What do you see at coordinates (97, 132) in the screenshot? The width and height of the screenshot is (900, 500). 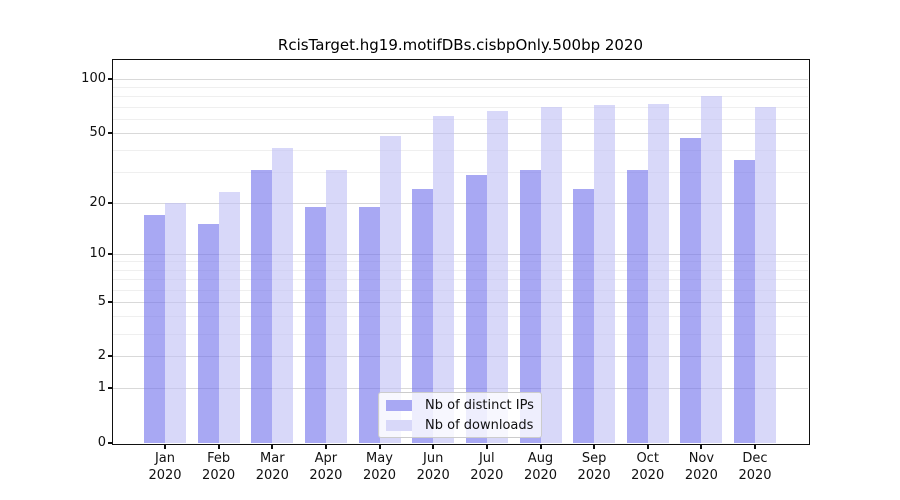 I see `y-tick-label: 50` at bounding box center [97, 132].